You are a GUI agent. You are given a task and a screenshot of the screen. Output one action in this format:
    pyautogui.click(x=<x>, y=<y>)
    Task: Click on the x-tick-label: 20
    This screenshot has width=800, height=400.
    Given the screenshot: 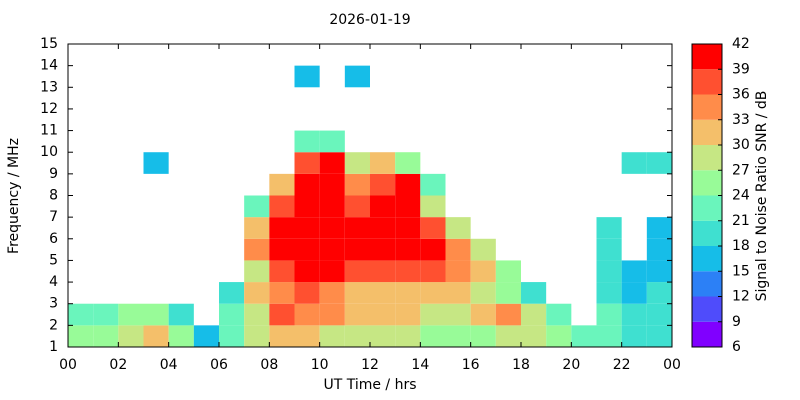 What is the action you would take?
    pyautogui.click(x=571, y=365)
    